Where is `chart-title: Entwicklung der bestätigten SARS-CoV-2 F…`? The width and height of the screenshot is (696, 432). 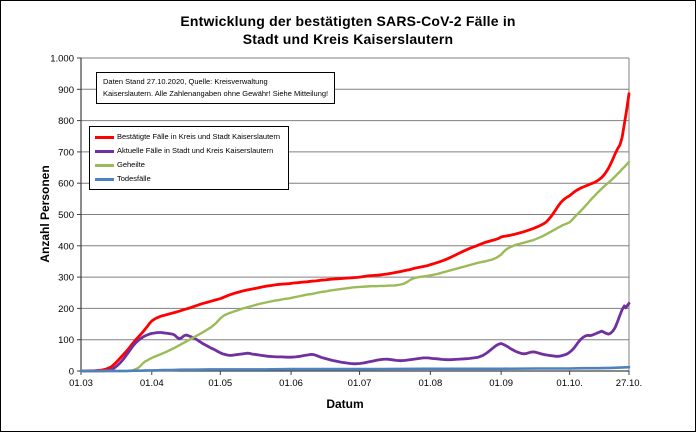
chart-title: Entwicklung der bestätigten SARS-CoV-2 F… is located at coordinates (348, 30).